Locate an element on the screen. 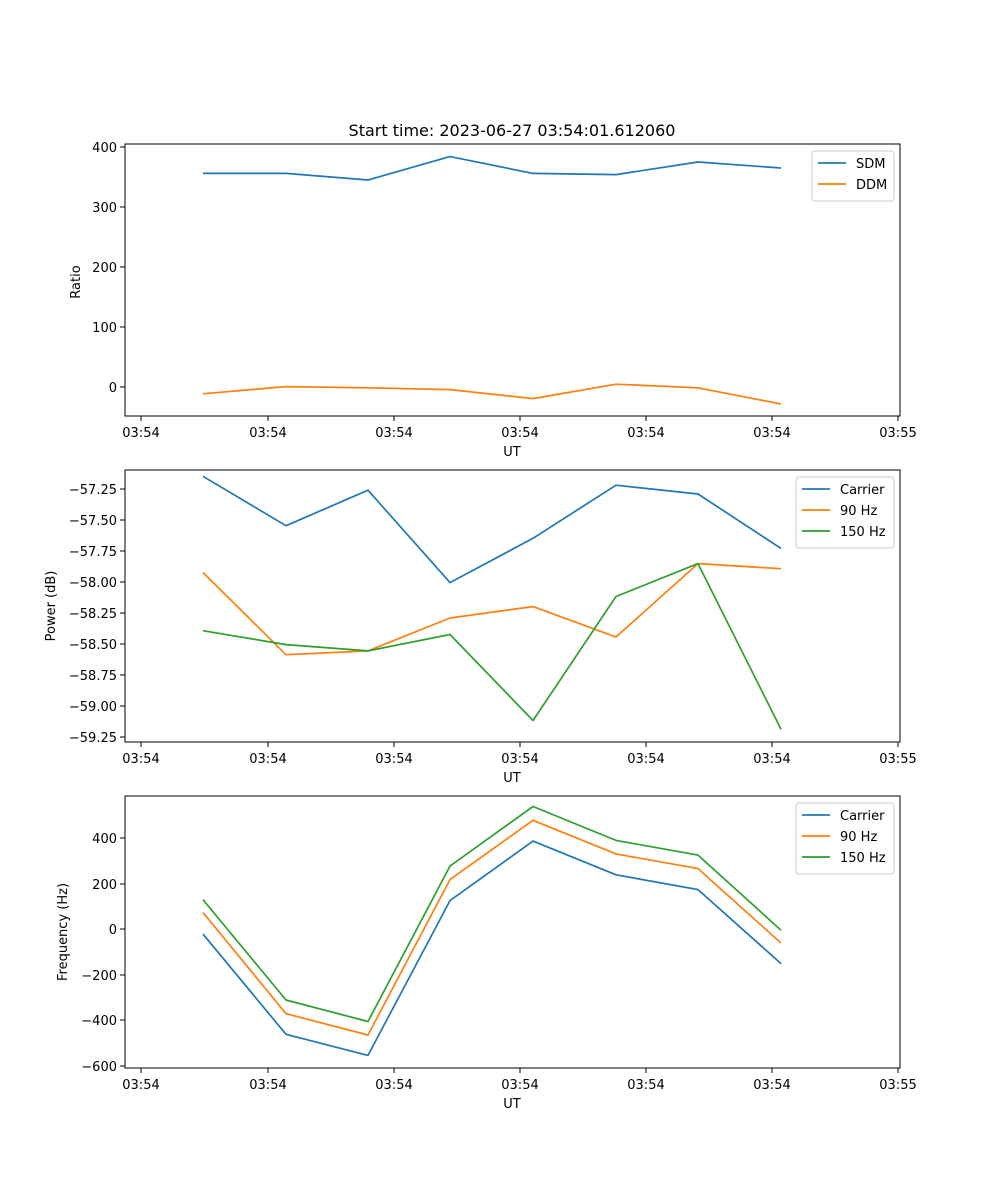 This screenshot has height=1204, width=1000. y-tick-label: −58.25 is located at coordinates (93, 614).